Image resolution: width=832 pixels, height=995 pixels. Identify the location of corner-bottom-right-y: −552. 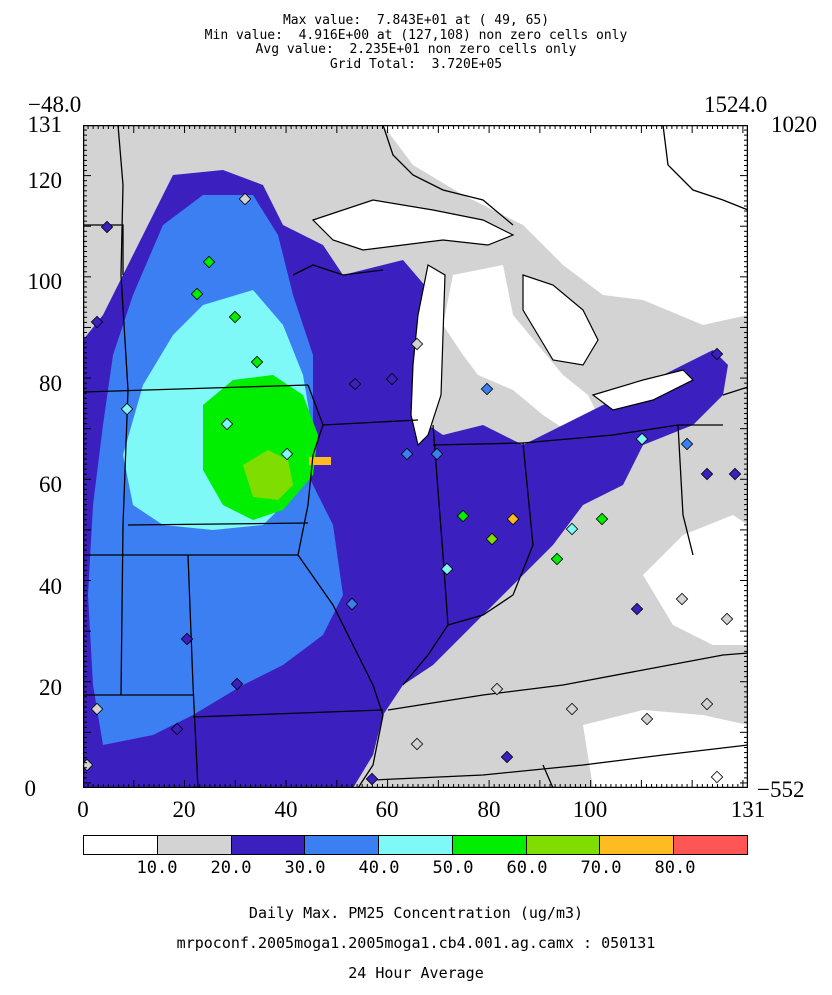
(781, 789).